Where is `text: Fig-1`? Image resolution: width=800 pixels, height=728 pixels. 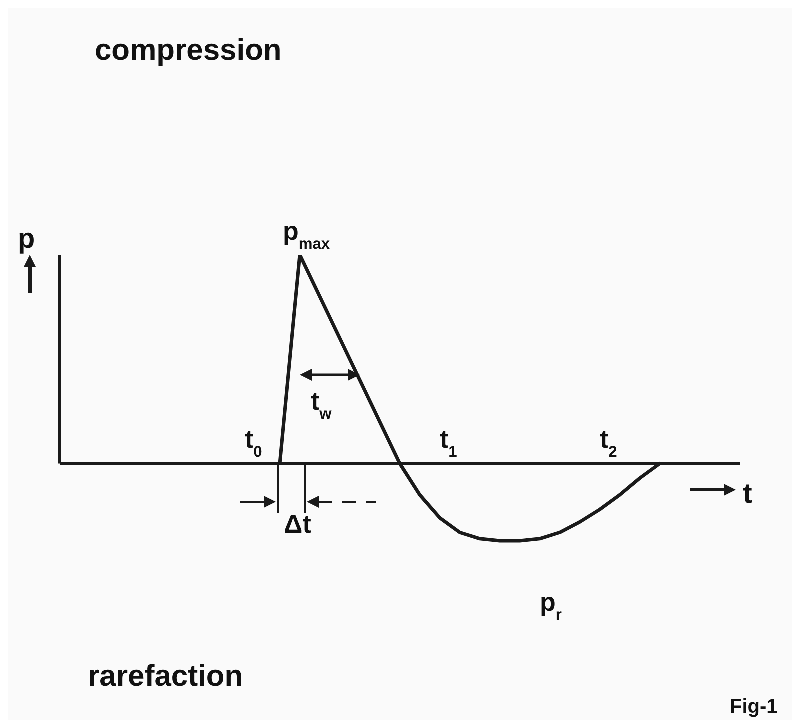
text: Fig-1 is located at coordinates (754, 707).